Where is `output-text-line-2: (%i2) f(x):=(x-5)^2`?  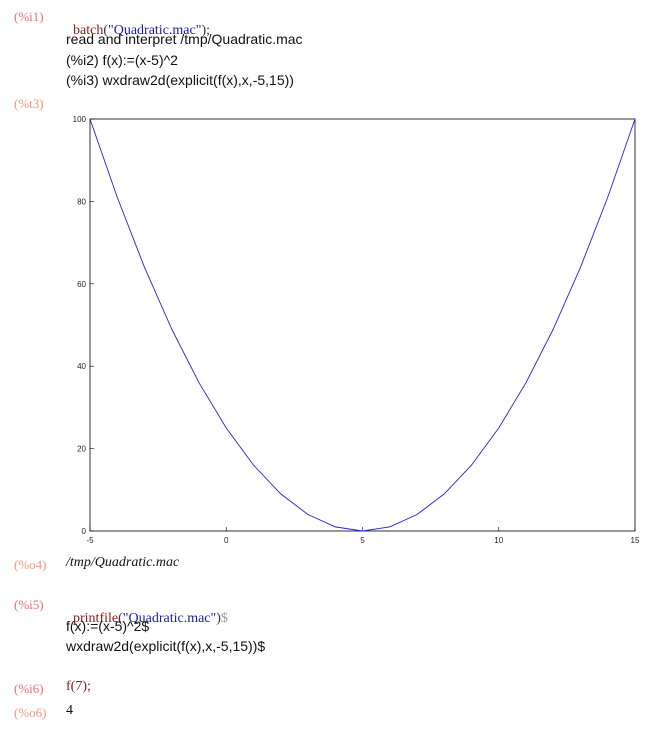 output-text-line-2: (%i2) f(x):=(x-5)^2 is located at coordinates (122, 60).